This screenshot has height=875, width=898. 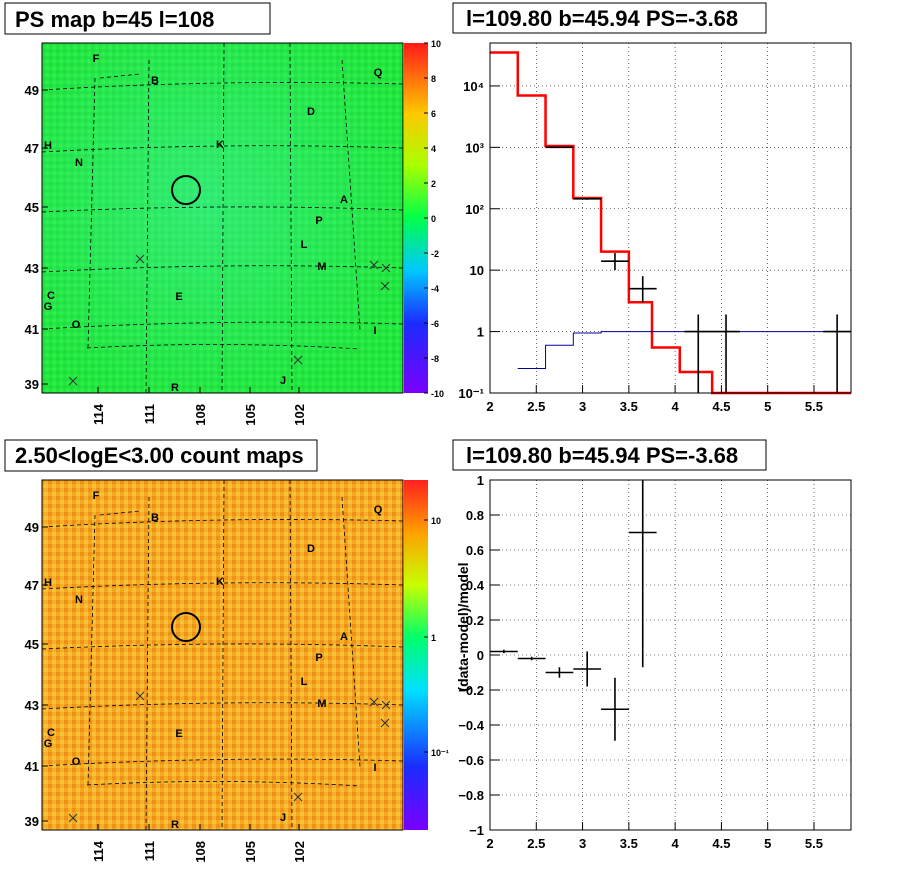 I want to click on count-y-tick-label: 45, so click(x=32, y=644).